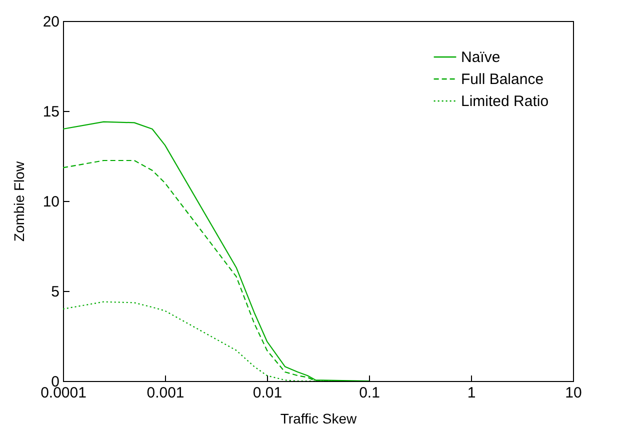 This screenshot has height=436, width=619. Describe the element at coordinates (267, 393) in the screenshot. I see `x-tick-label: 0.01` at that location.